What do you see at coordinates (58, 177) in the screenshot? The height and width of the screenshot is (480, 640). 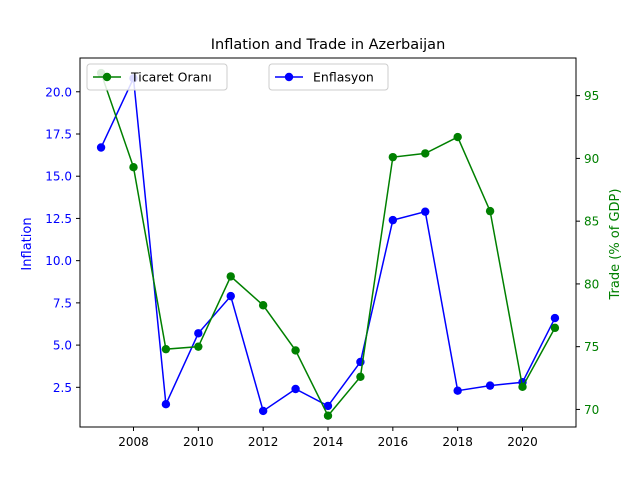 I see `left-tick-label: 15.0` at bounding box center [58, 177].